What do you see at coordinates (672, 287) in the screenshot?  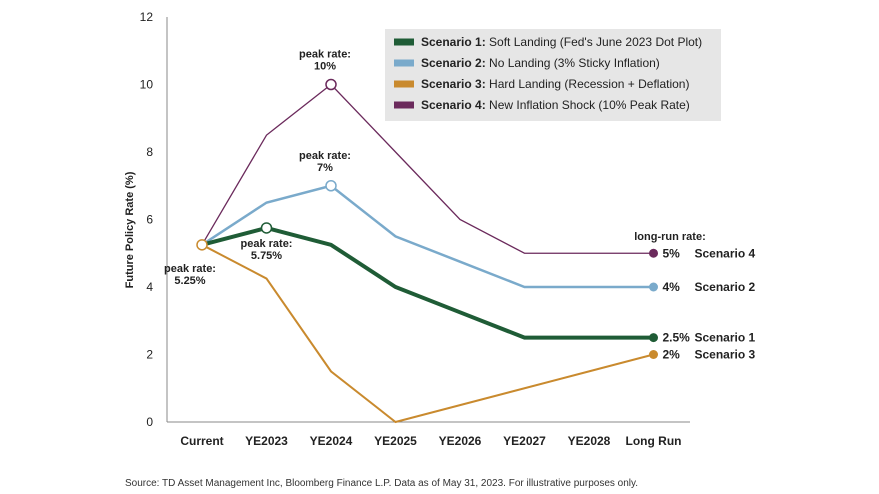 I see `long-run-value-label: 4%` at bounding box center [672, 287].